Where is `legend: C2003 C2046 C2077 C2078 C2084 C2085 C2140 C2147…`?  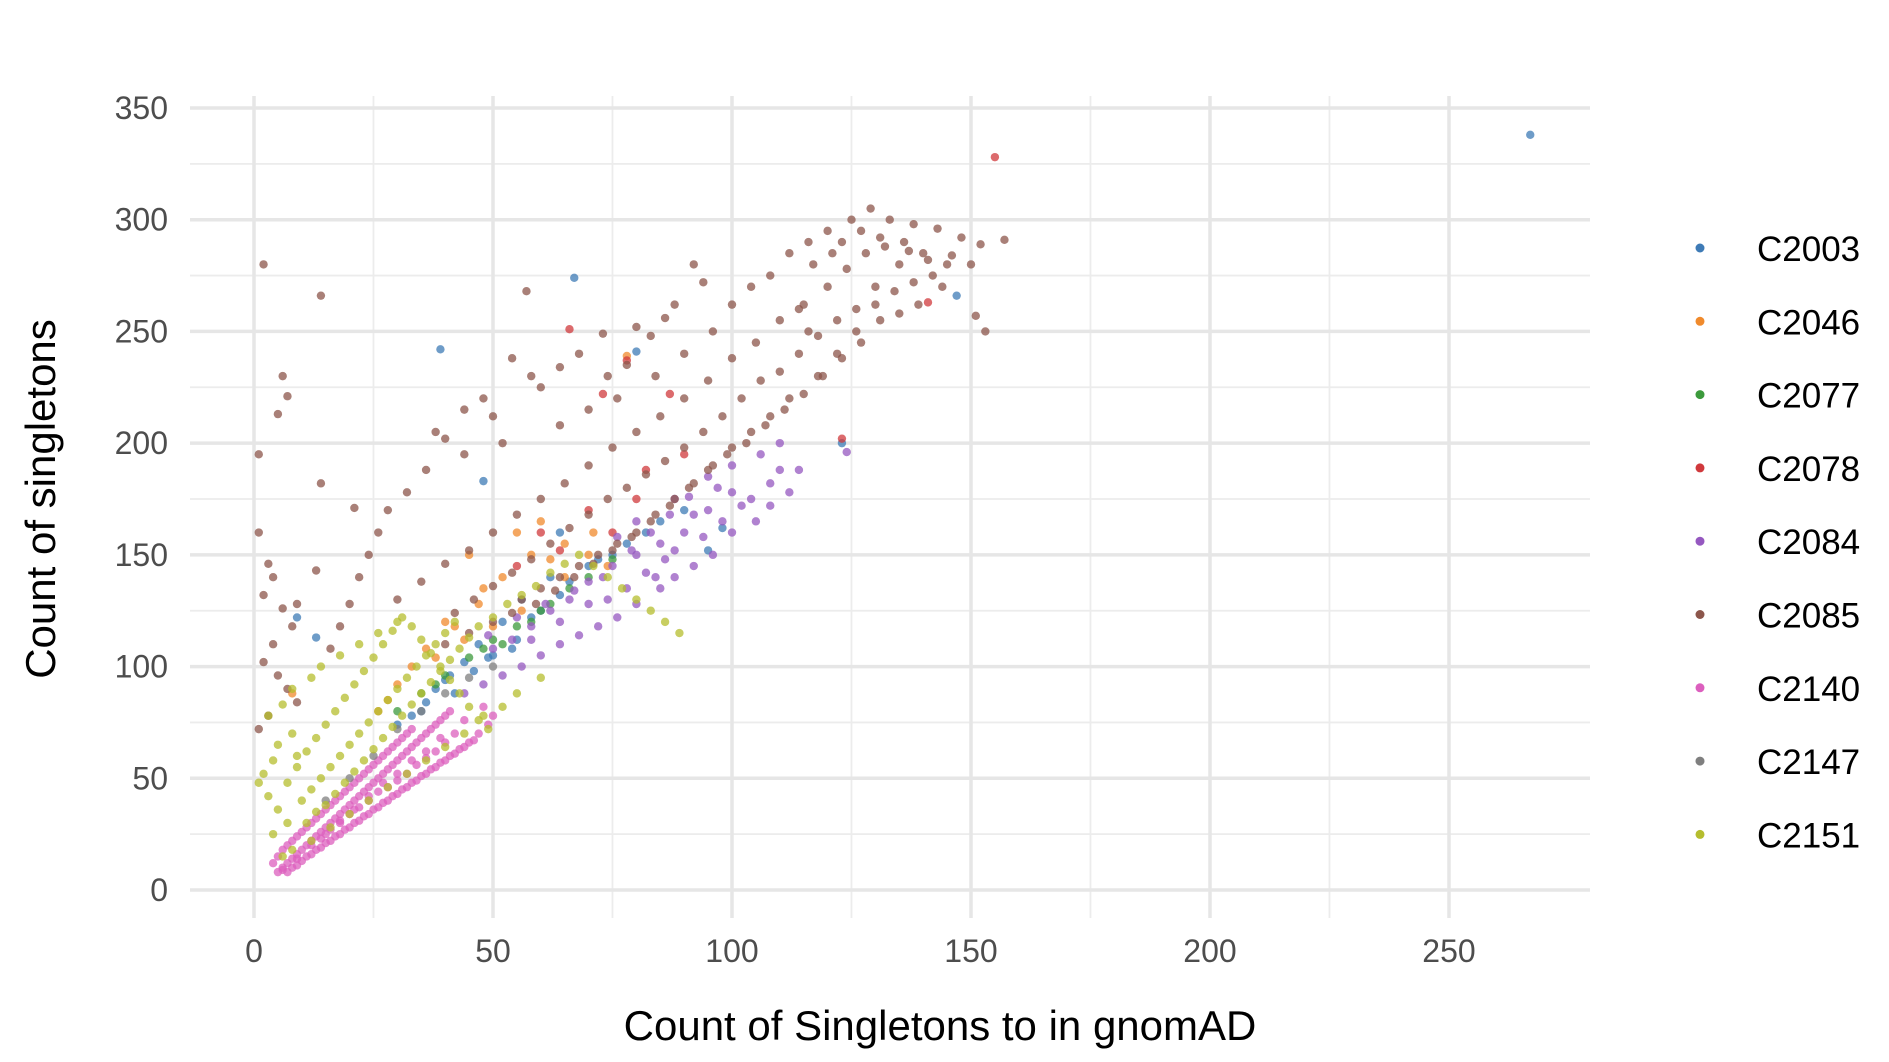
legend: C2003 C2046 C2077 C2078 C2084 C2085 C2140 C2147… is located at coordinates (1777, 542).